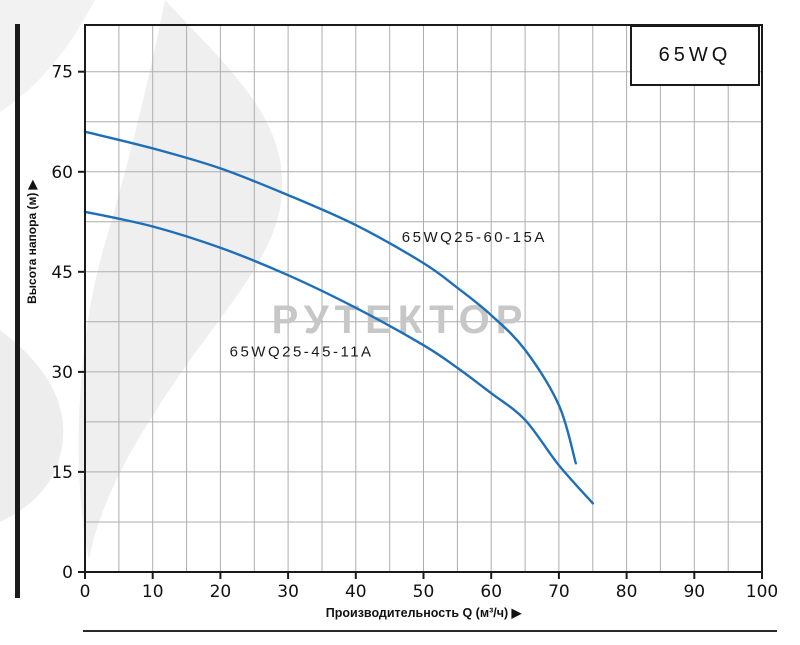 The height and width of the screenshot is (645, 800). What do you see at coordinates (62, 373) in the screenshot?
I see `y-tick-label: 30` at bounding box center [62, 373].